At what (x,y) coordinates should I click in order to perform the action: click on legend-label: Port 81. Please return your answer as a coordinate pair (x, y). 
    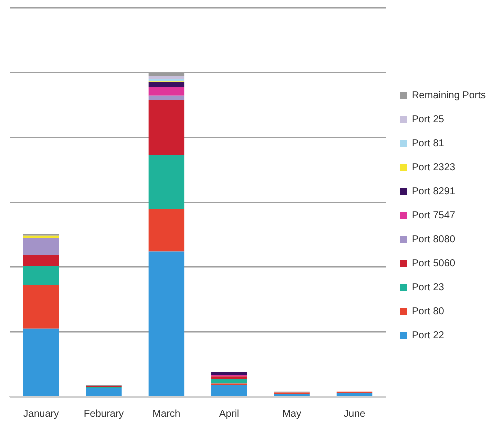
    Looking at the image, I should click on (428, 144).